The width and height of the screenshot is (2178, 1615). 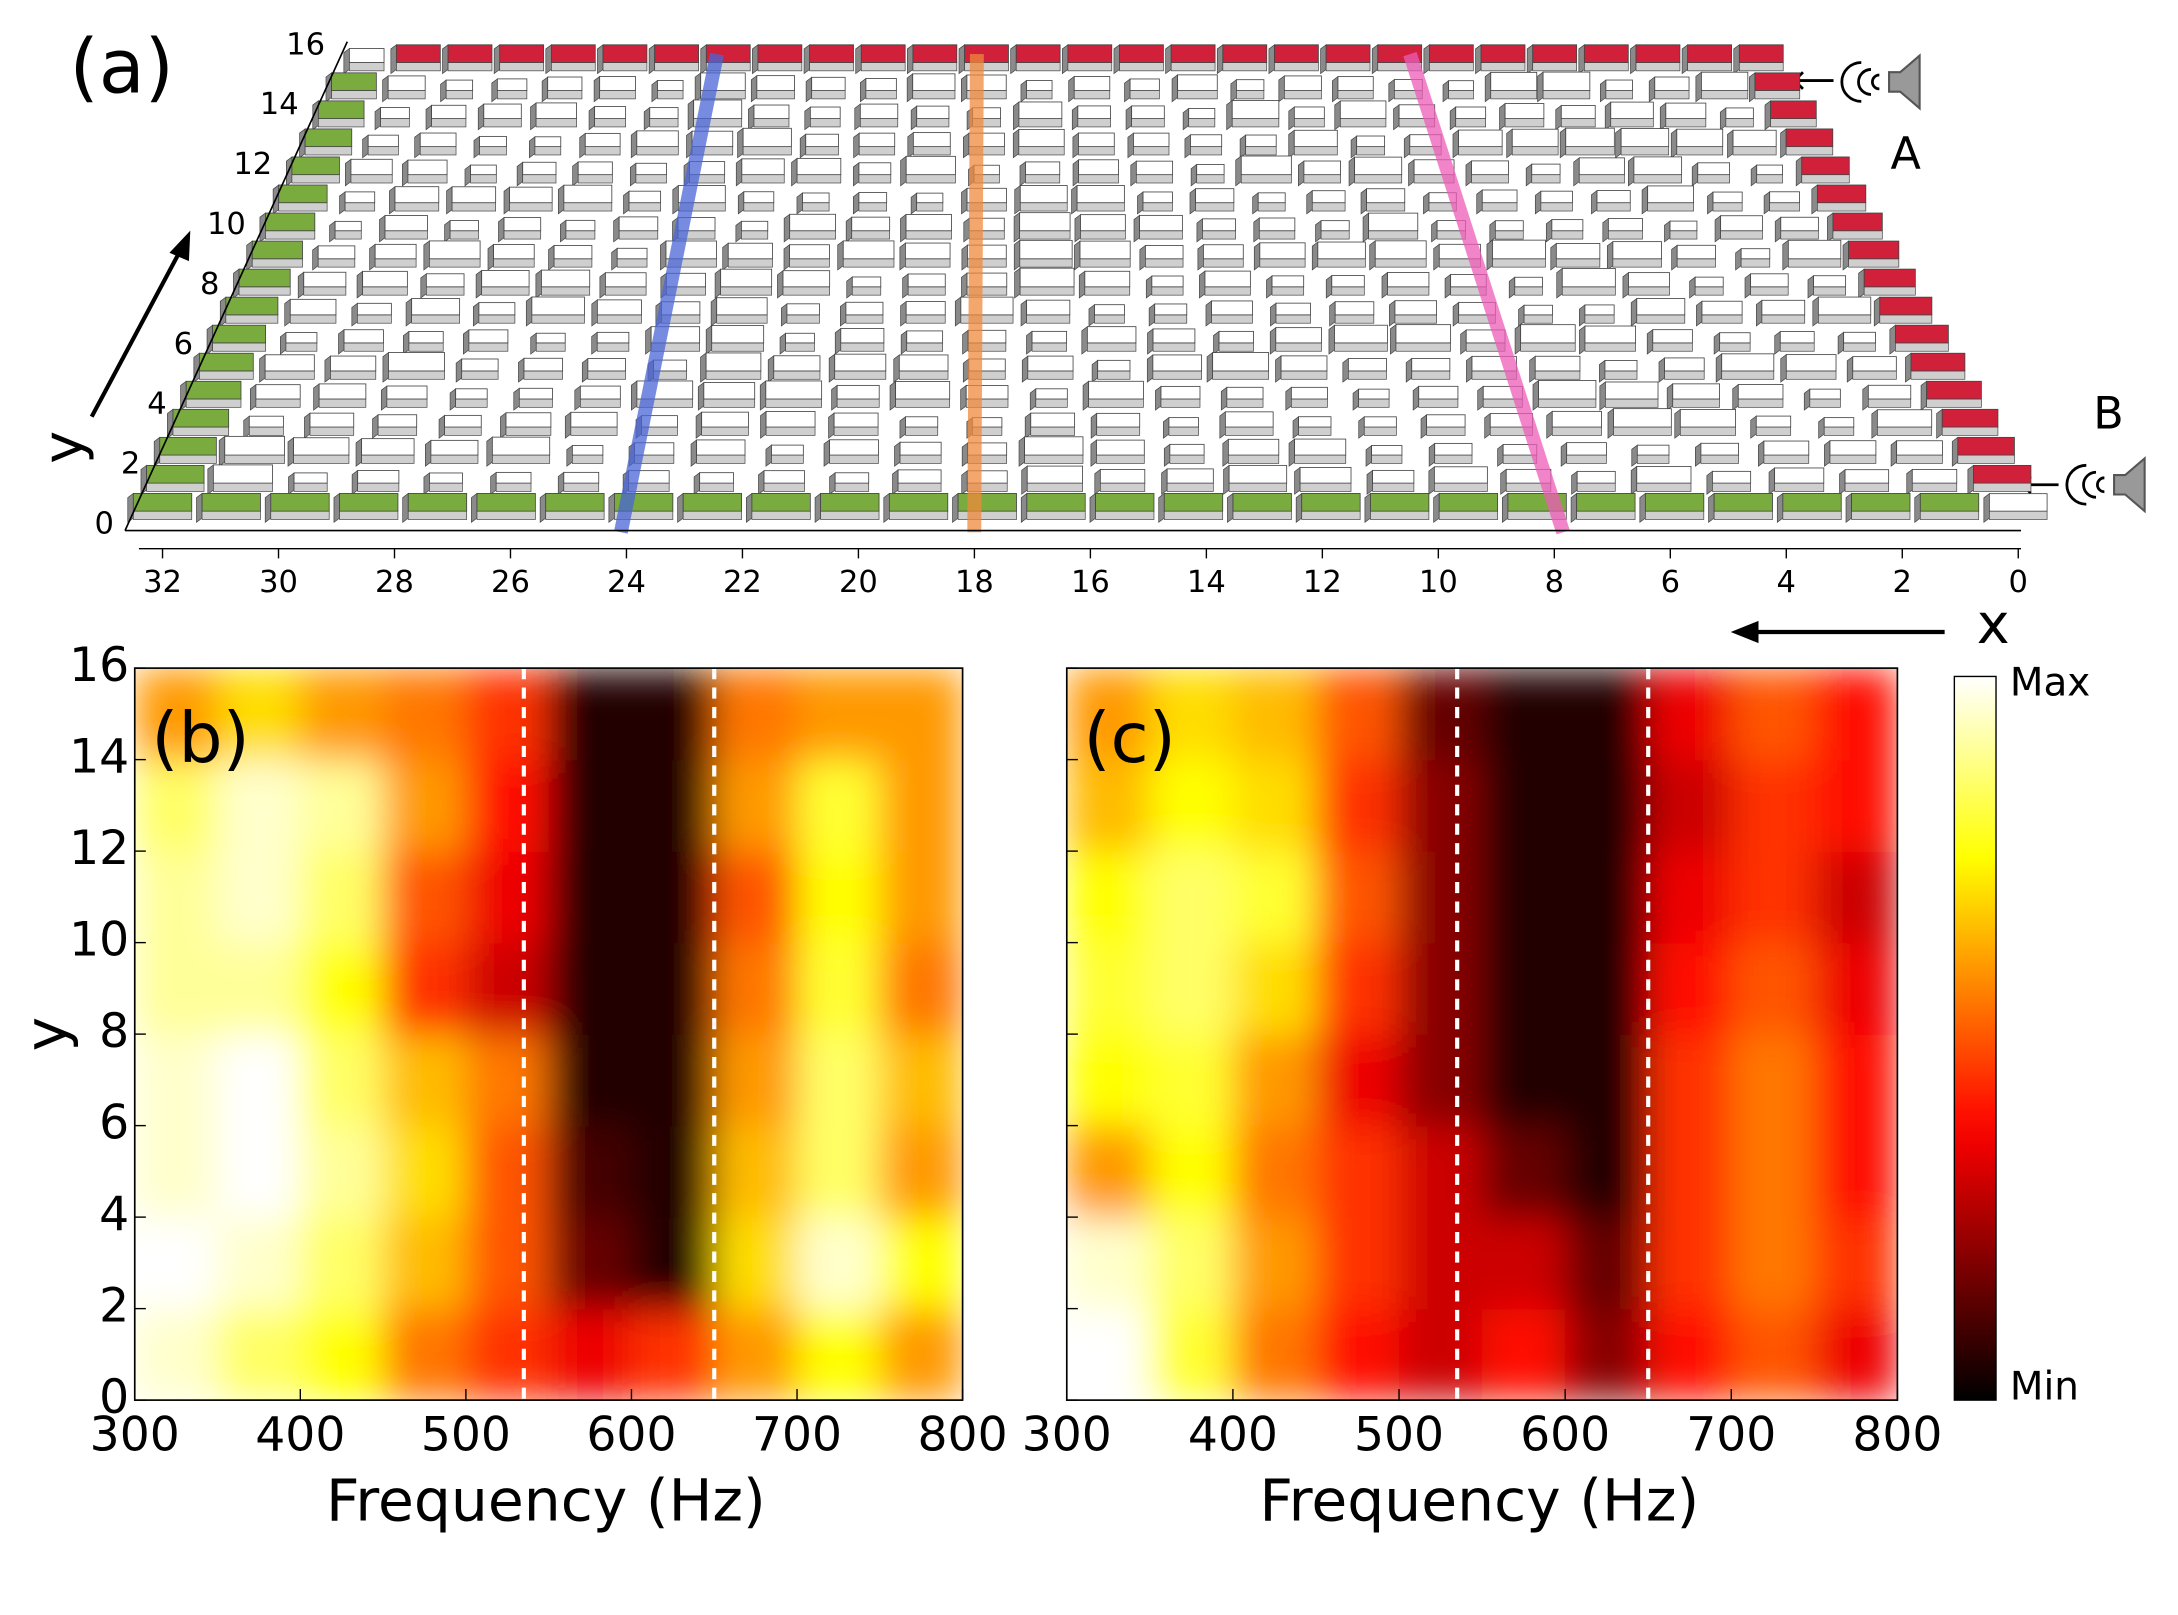 What do you see at coordinates (209, 284) in the screenshot?
I see `y-tick-label: 8` at bounding box center [209, 284].